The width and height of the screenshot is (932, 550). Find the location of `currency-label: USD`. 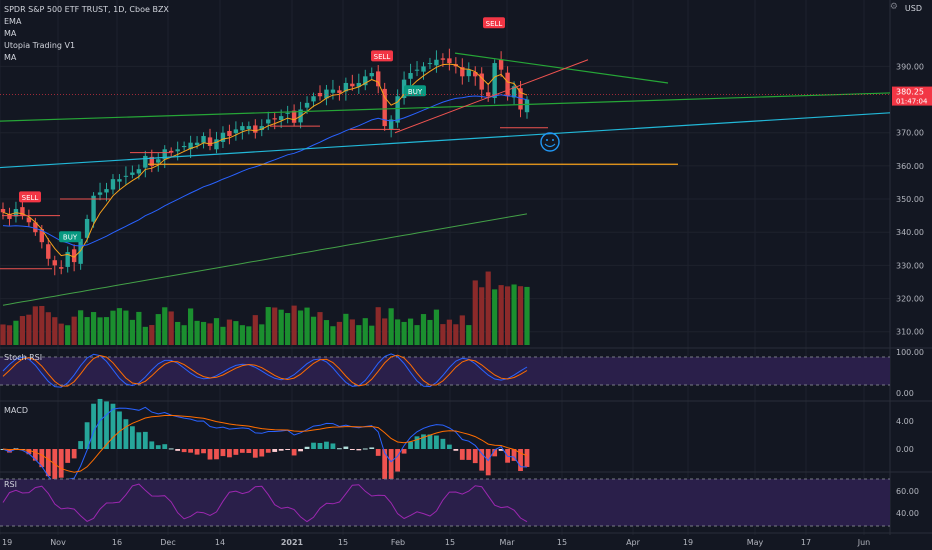

currency-label: USD is located at coordinates (913, 8).